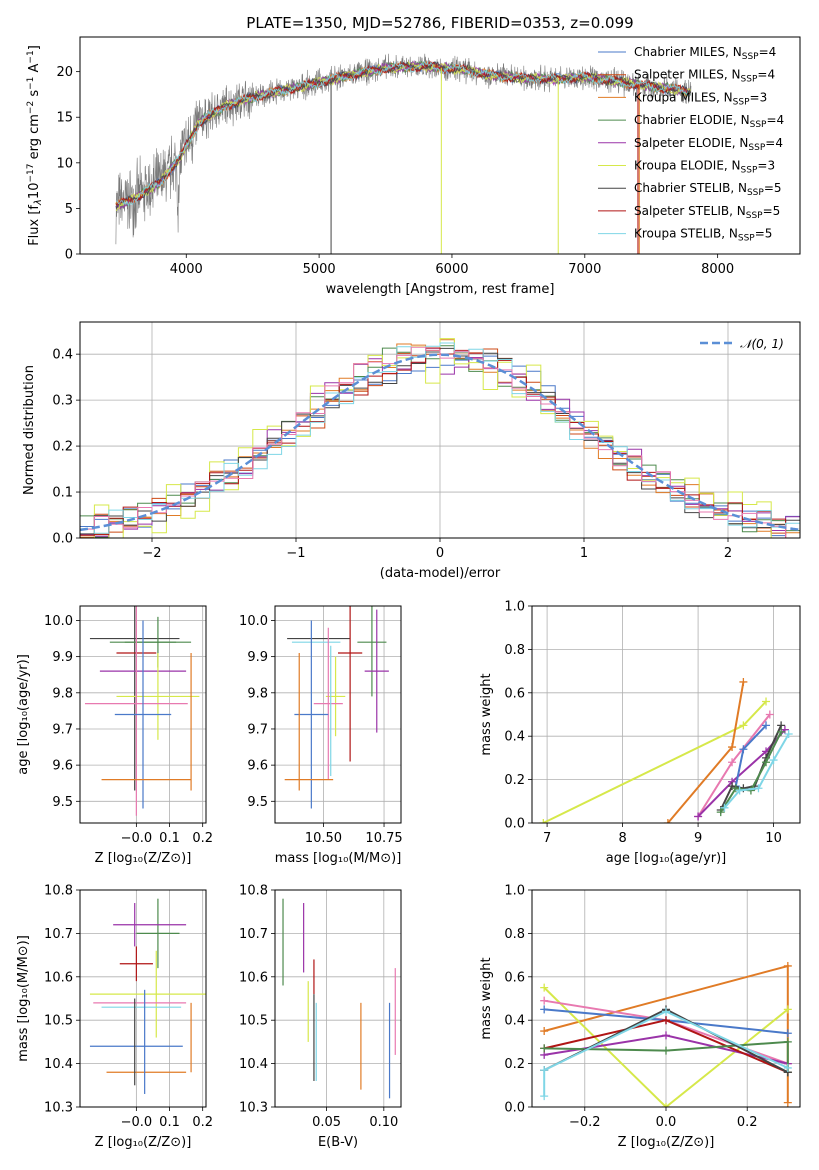  Describe the element at coordinates (58, 1021) in the screenshot. I see `y-tick-label: 10.5` at that location.